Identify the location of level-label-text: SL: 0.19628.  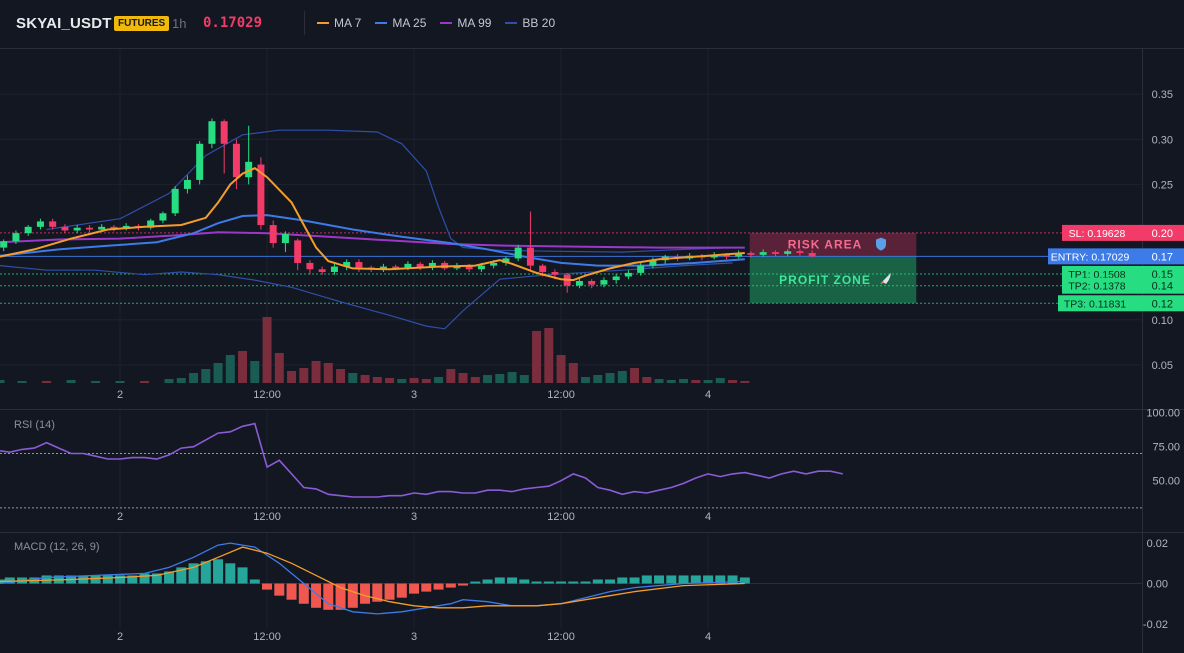
(1097, 234).